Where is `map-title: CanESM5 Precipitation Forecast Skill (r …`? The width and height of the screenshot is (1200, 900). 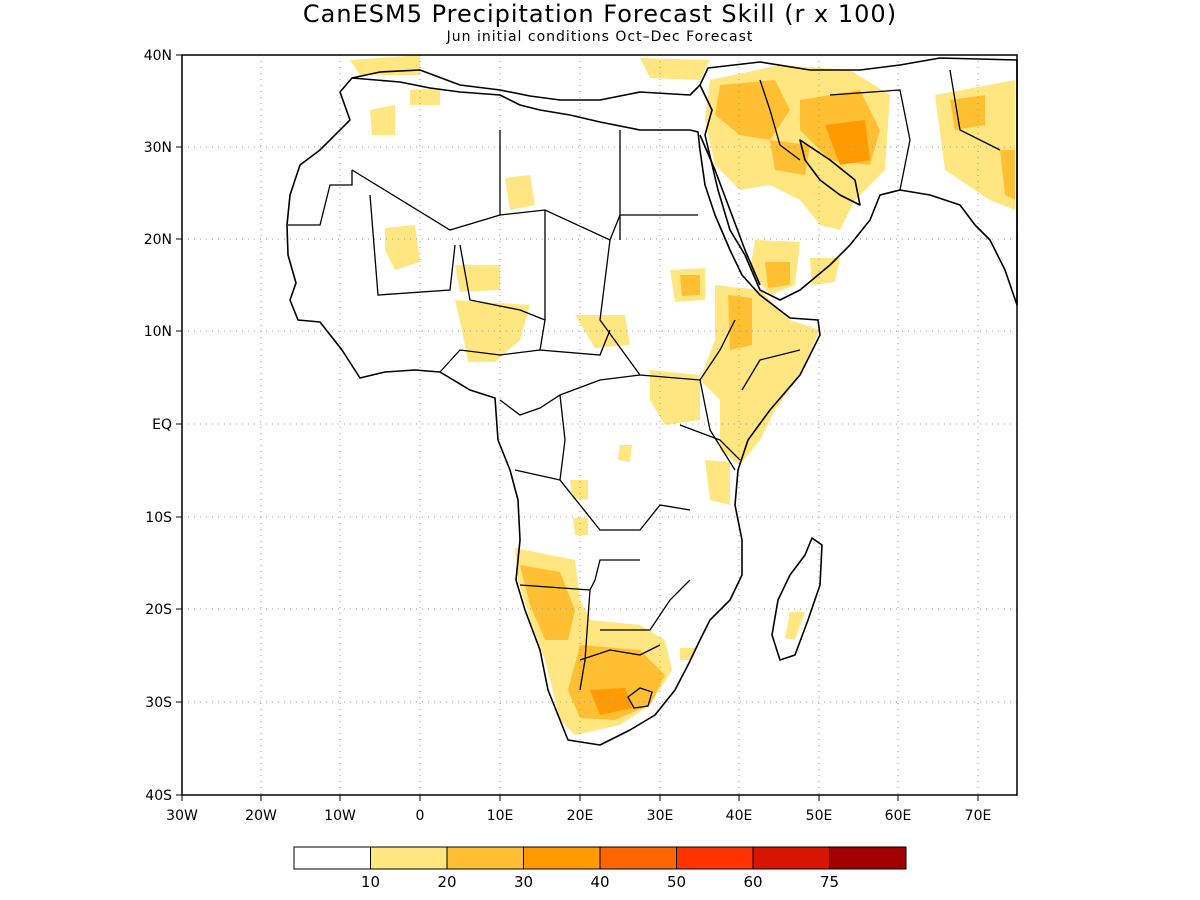
map-title: CanESM5 Precipitation Forecast Skill (r … is located at coordinates (600, 14).